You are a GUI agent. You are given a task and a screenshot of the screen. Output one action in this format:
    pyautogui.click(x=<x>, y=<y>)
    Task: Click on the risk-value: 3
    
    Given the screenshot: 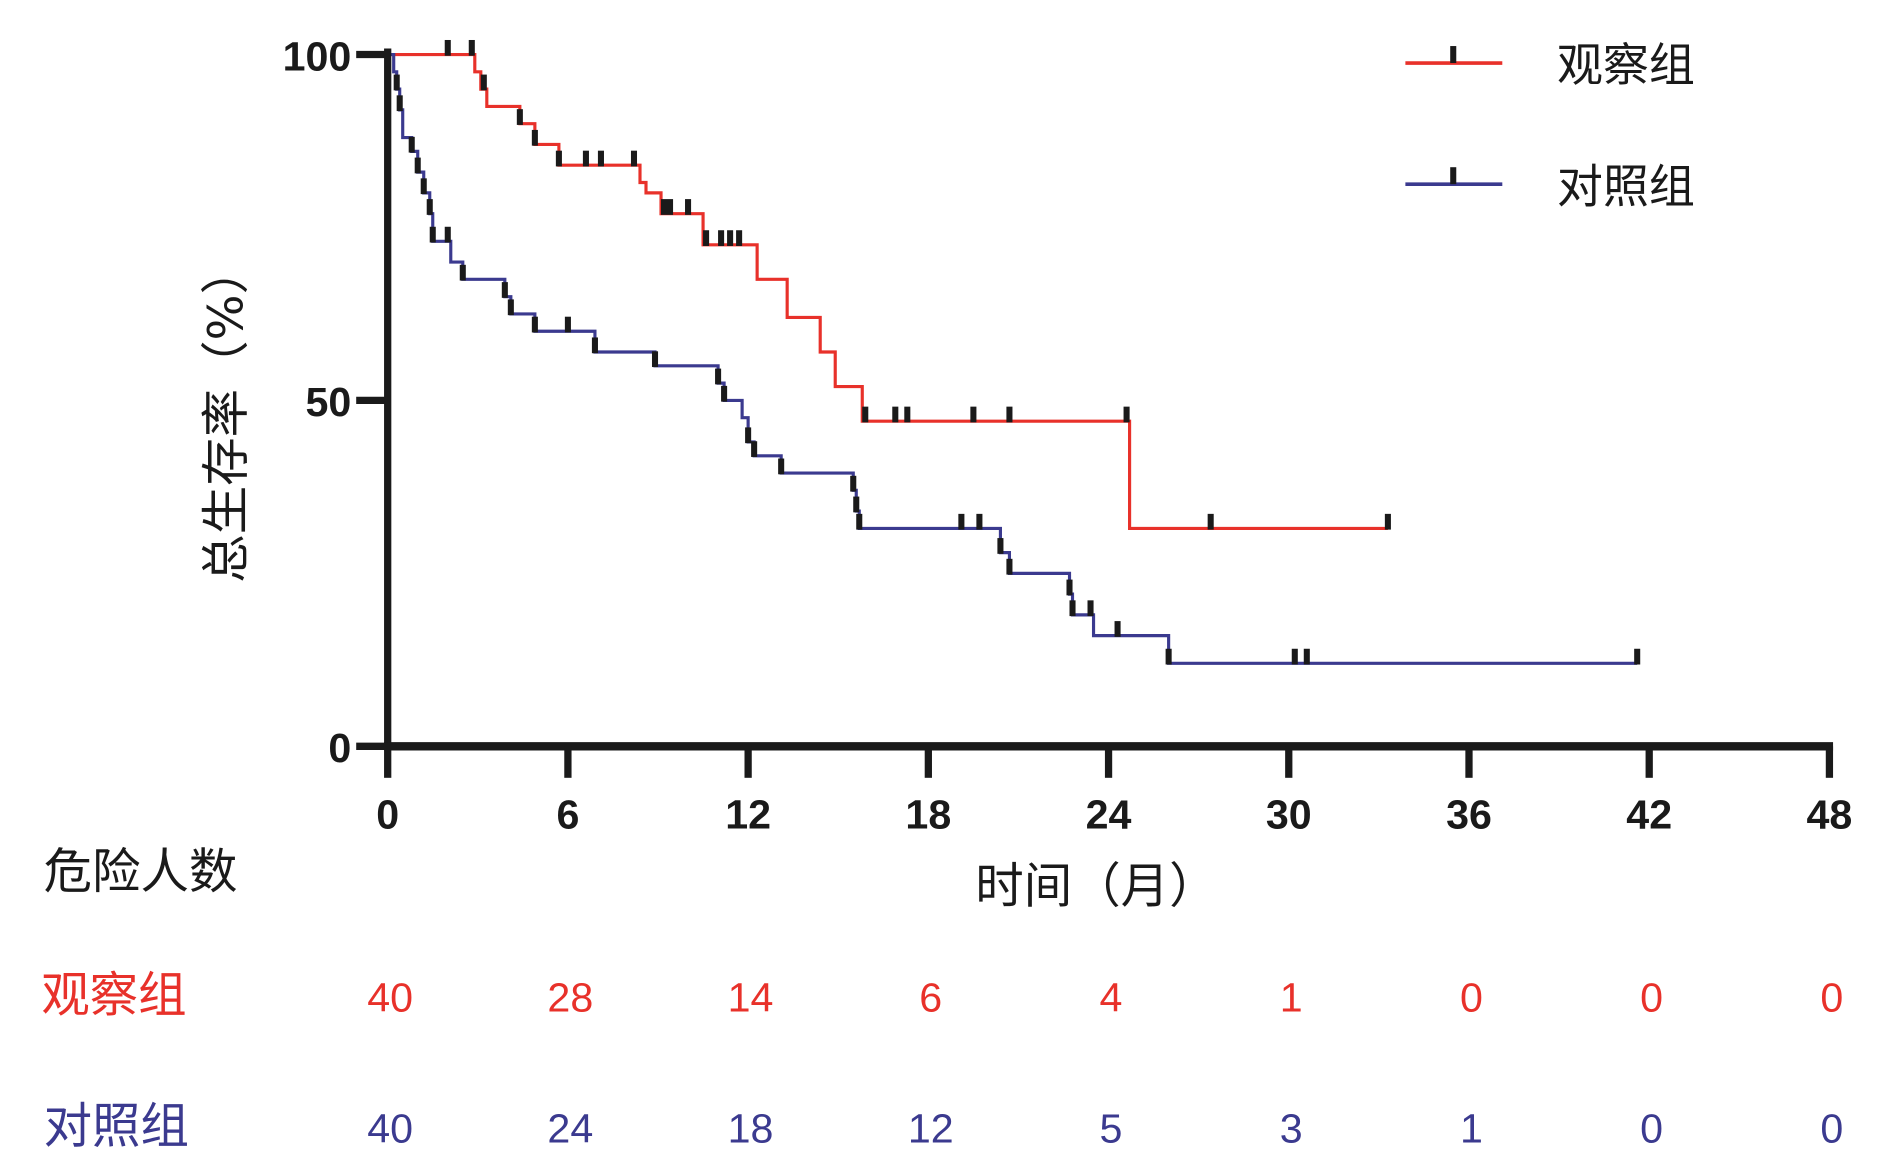 What is the action you would take?
    pyautogui.click(x=1291, y=1128)
    